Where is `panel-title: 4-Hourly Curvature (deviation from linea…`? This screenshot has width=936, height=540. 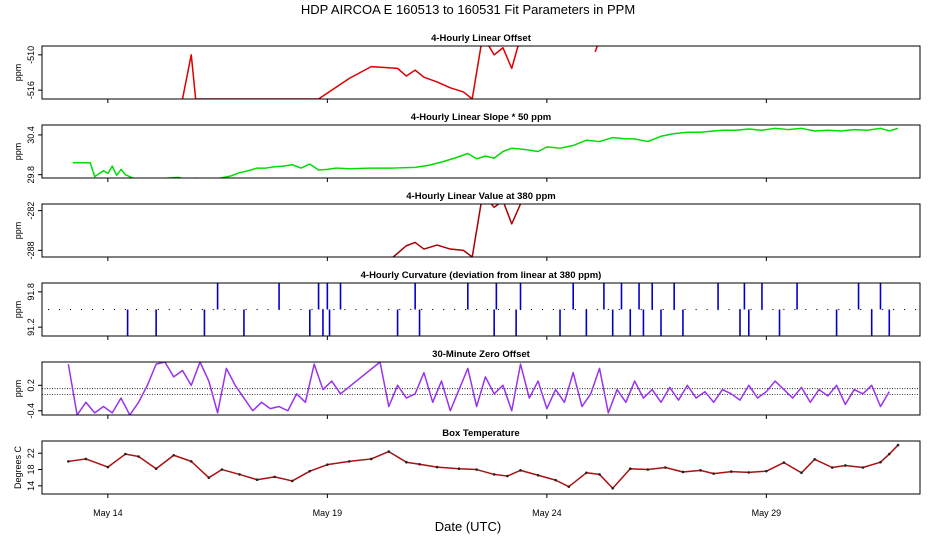 panel-title: 4-Hourly Curvature (deviation from linea… is located at coordinates (481, 275).